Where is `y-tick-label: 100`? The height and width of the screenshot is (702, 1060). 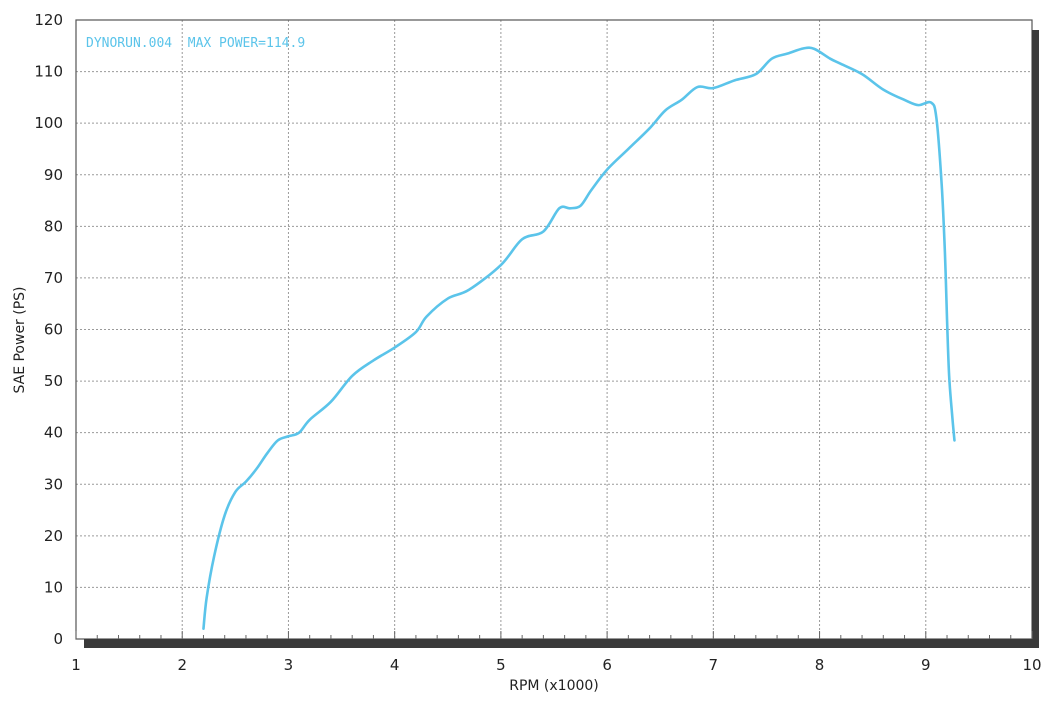 y-tick-label: 100 is located at coordinates (48, 123).